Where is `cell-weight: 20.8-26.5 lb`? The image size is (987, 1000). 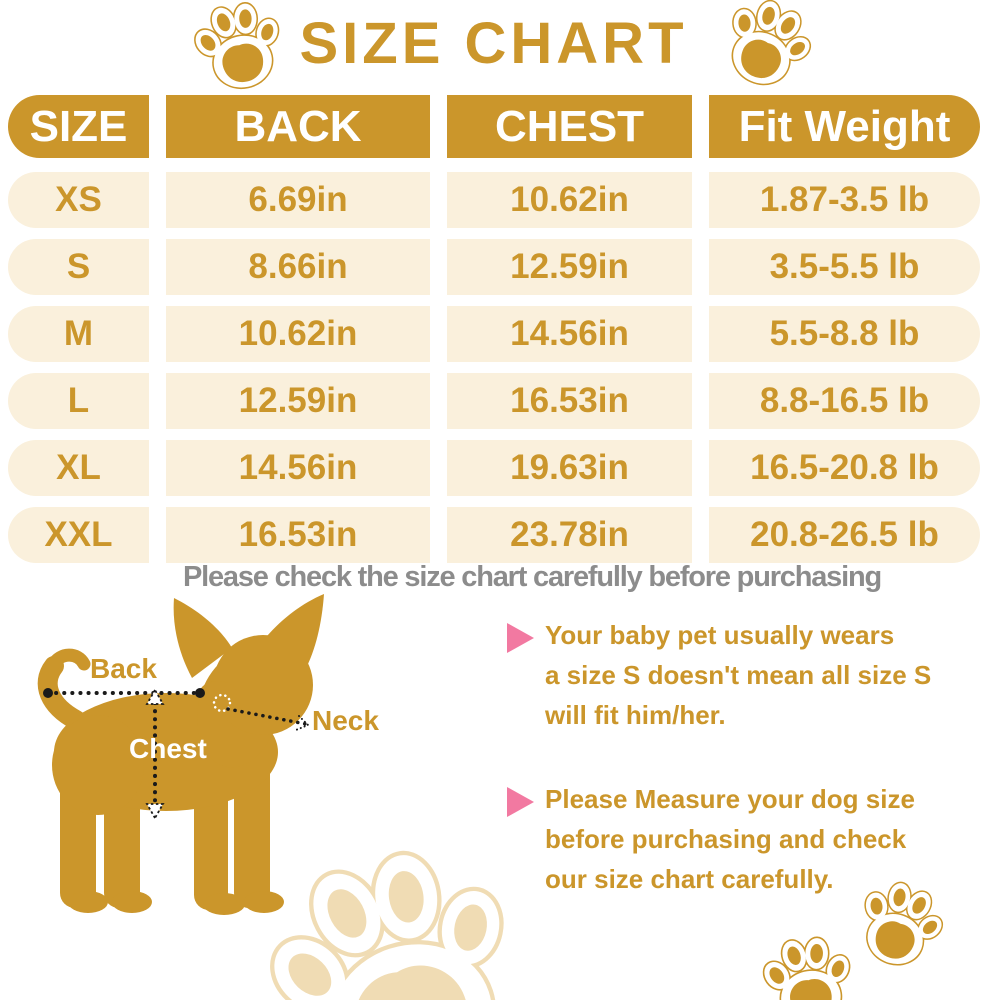
cell-weight: 20.8-26.5 lb is located at coordinates (844, 535).